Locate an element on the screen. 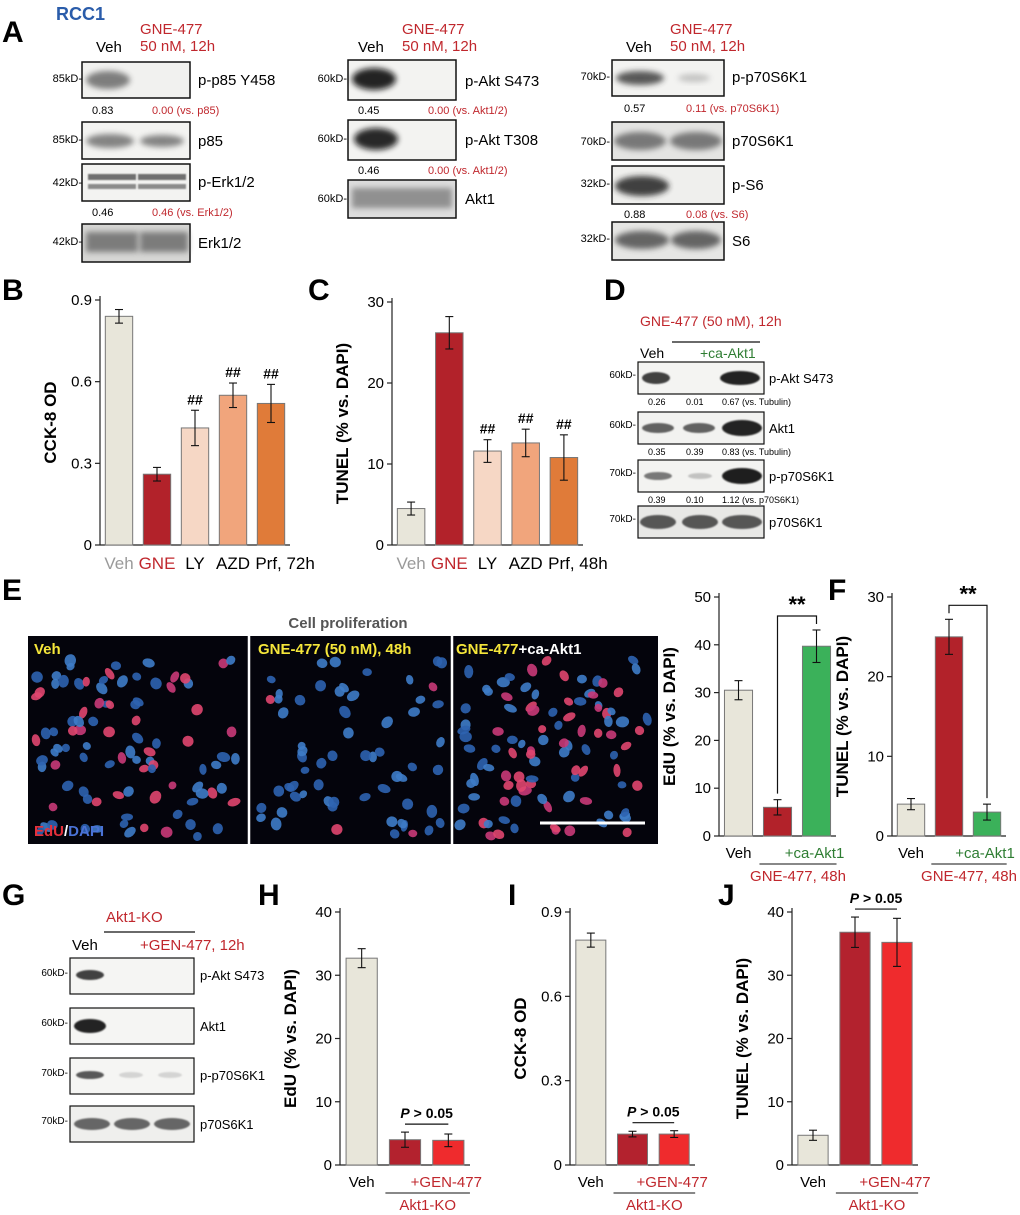 Image resolution: width=1020 pixels, height=1215 pixels. x-tick-label: Veh is located at coordinates (591, 1182).